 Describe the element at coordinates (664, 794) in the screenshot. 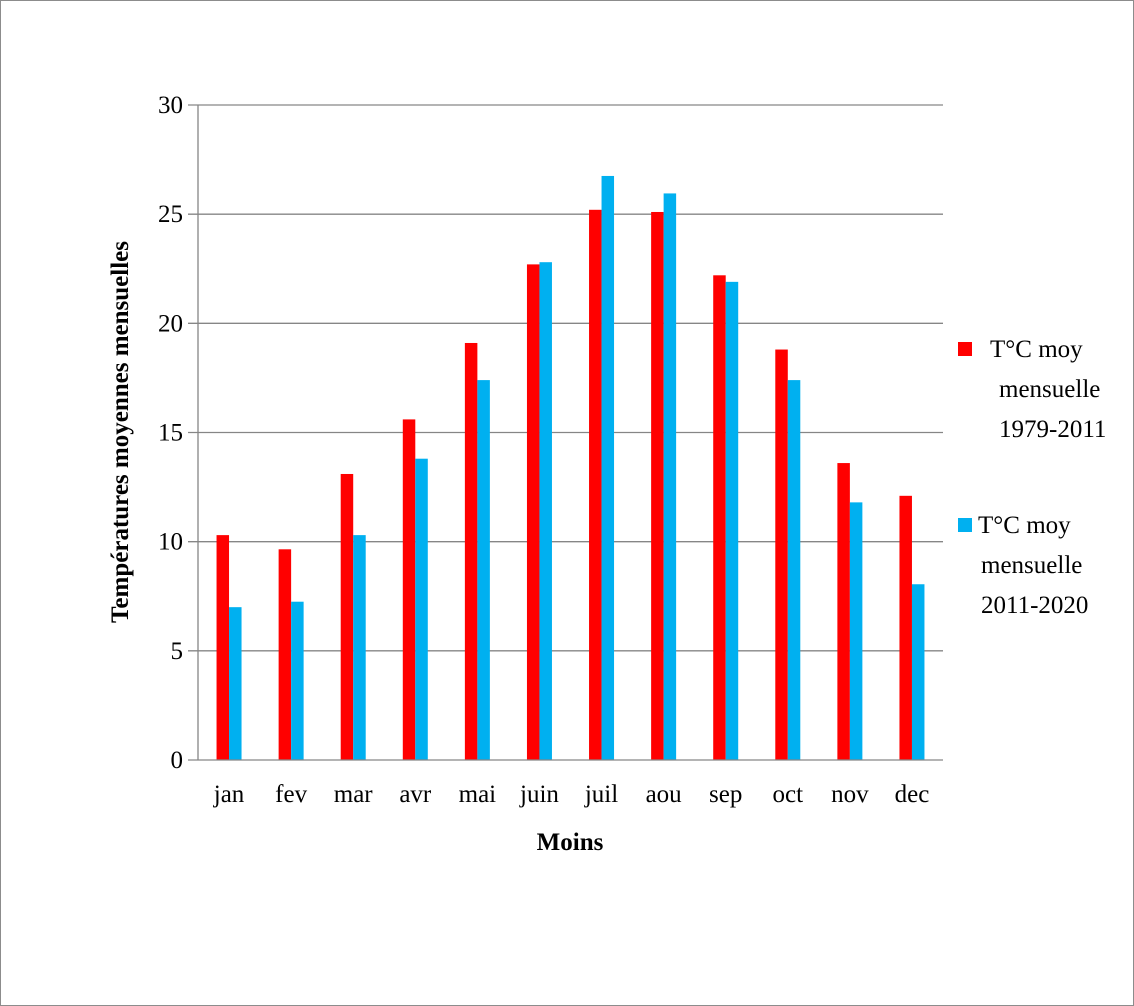

I see `x-tick-label: aou` at that location.